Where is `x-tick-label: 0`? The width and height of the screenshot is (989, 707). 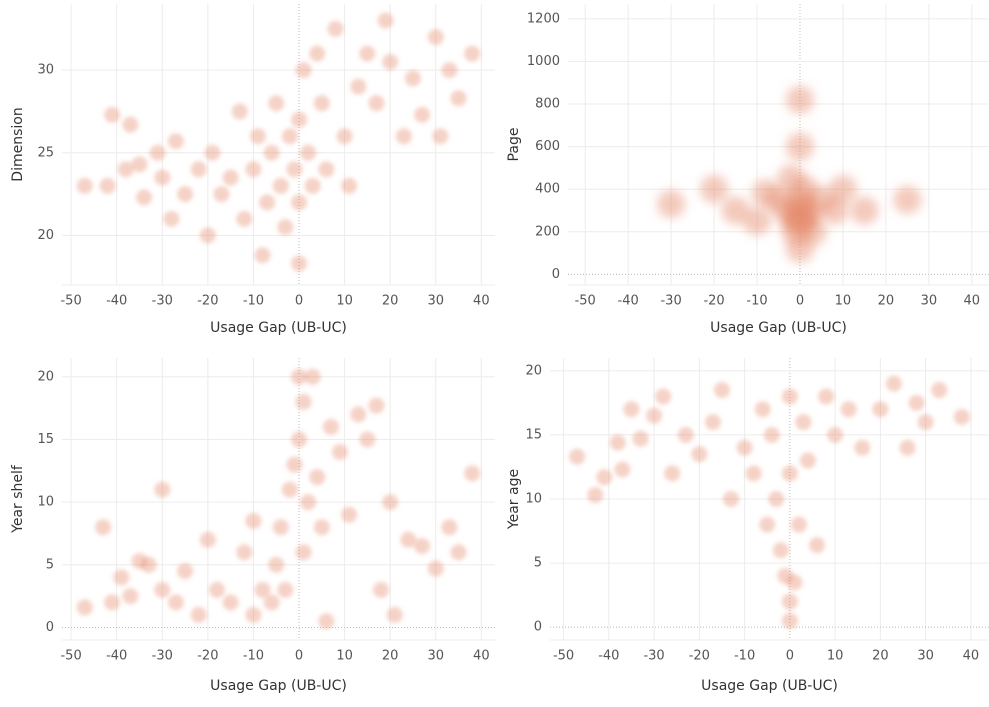
x-tick-label: 0 is located at coordinates (790, 656).